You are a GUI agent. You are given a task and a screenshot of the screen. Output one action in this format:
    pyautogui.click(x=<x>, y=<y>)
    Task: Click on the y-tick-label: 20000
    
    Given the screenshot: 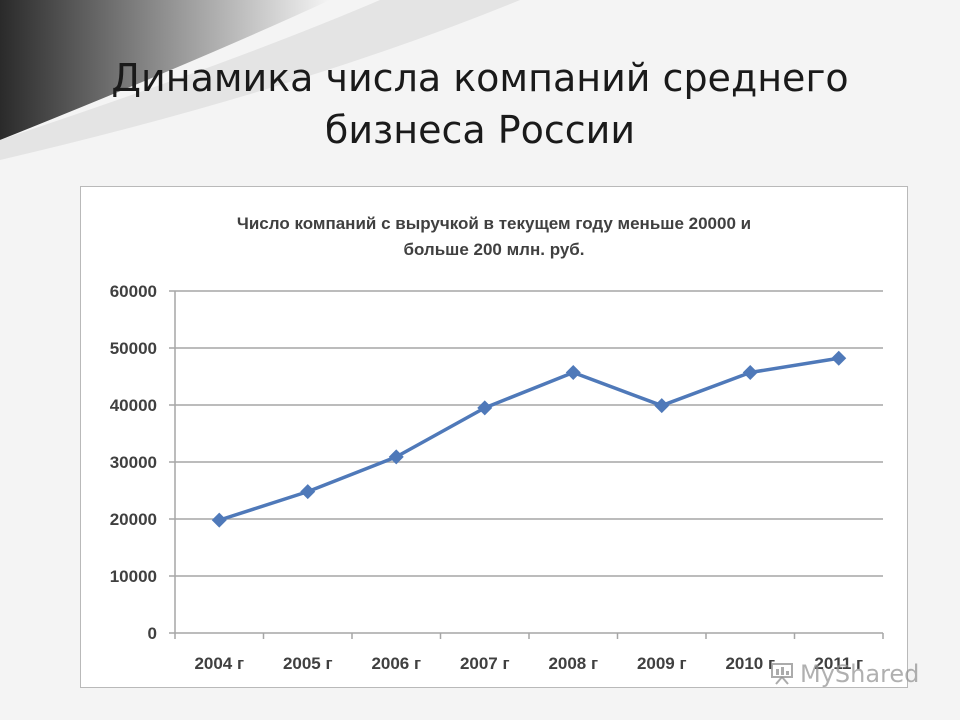 What is the action you would take?
    pyautogui.click(x=133, y=519)
    